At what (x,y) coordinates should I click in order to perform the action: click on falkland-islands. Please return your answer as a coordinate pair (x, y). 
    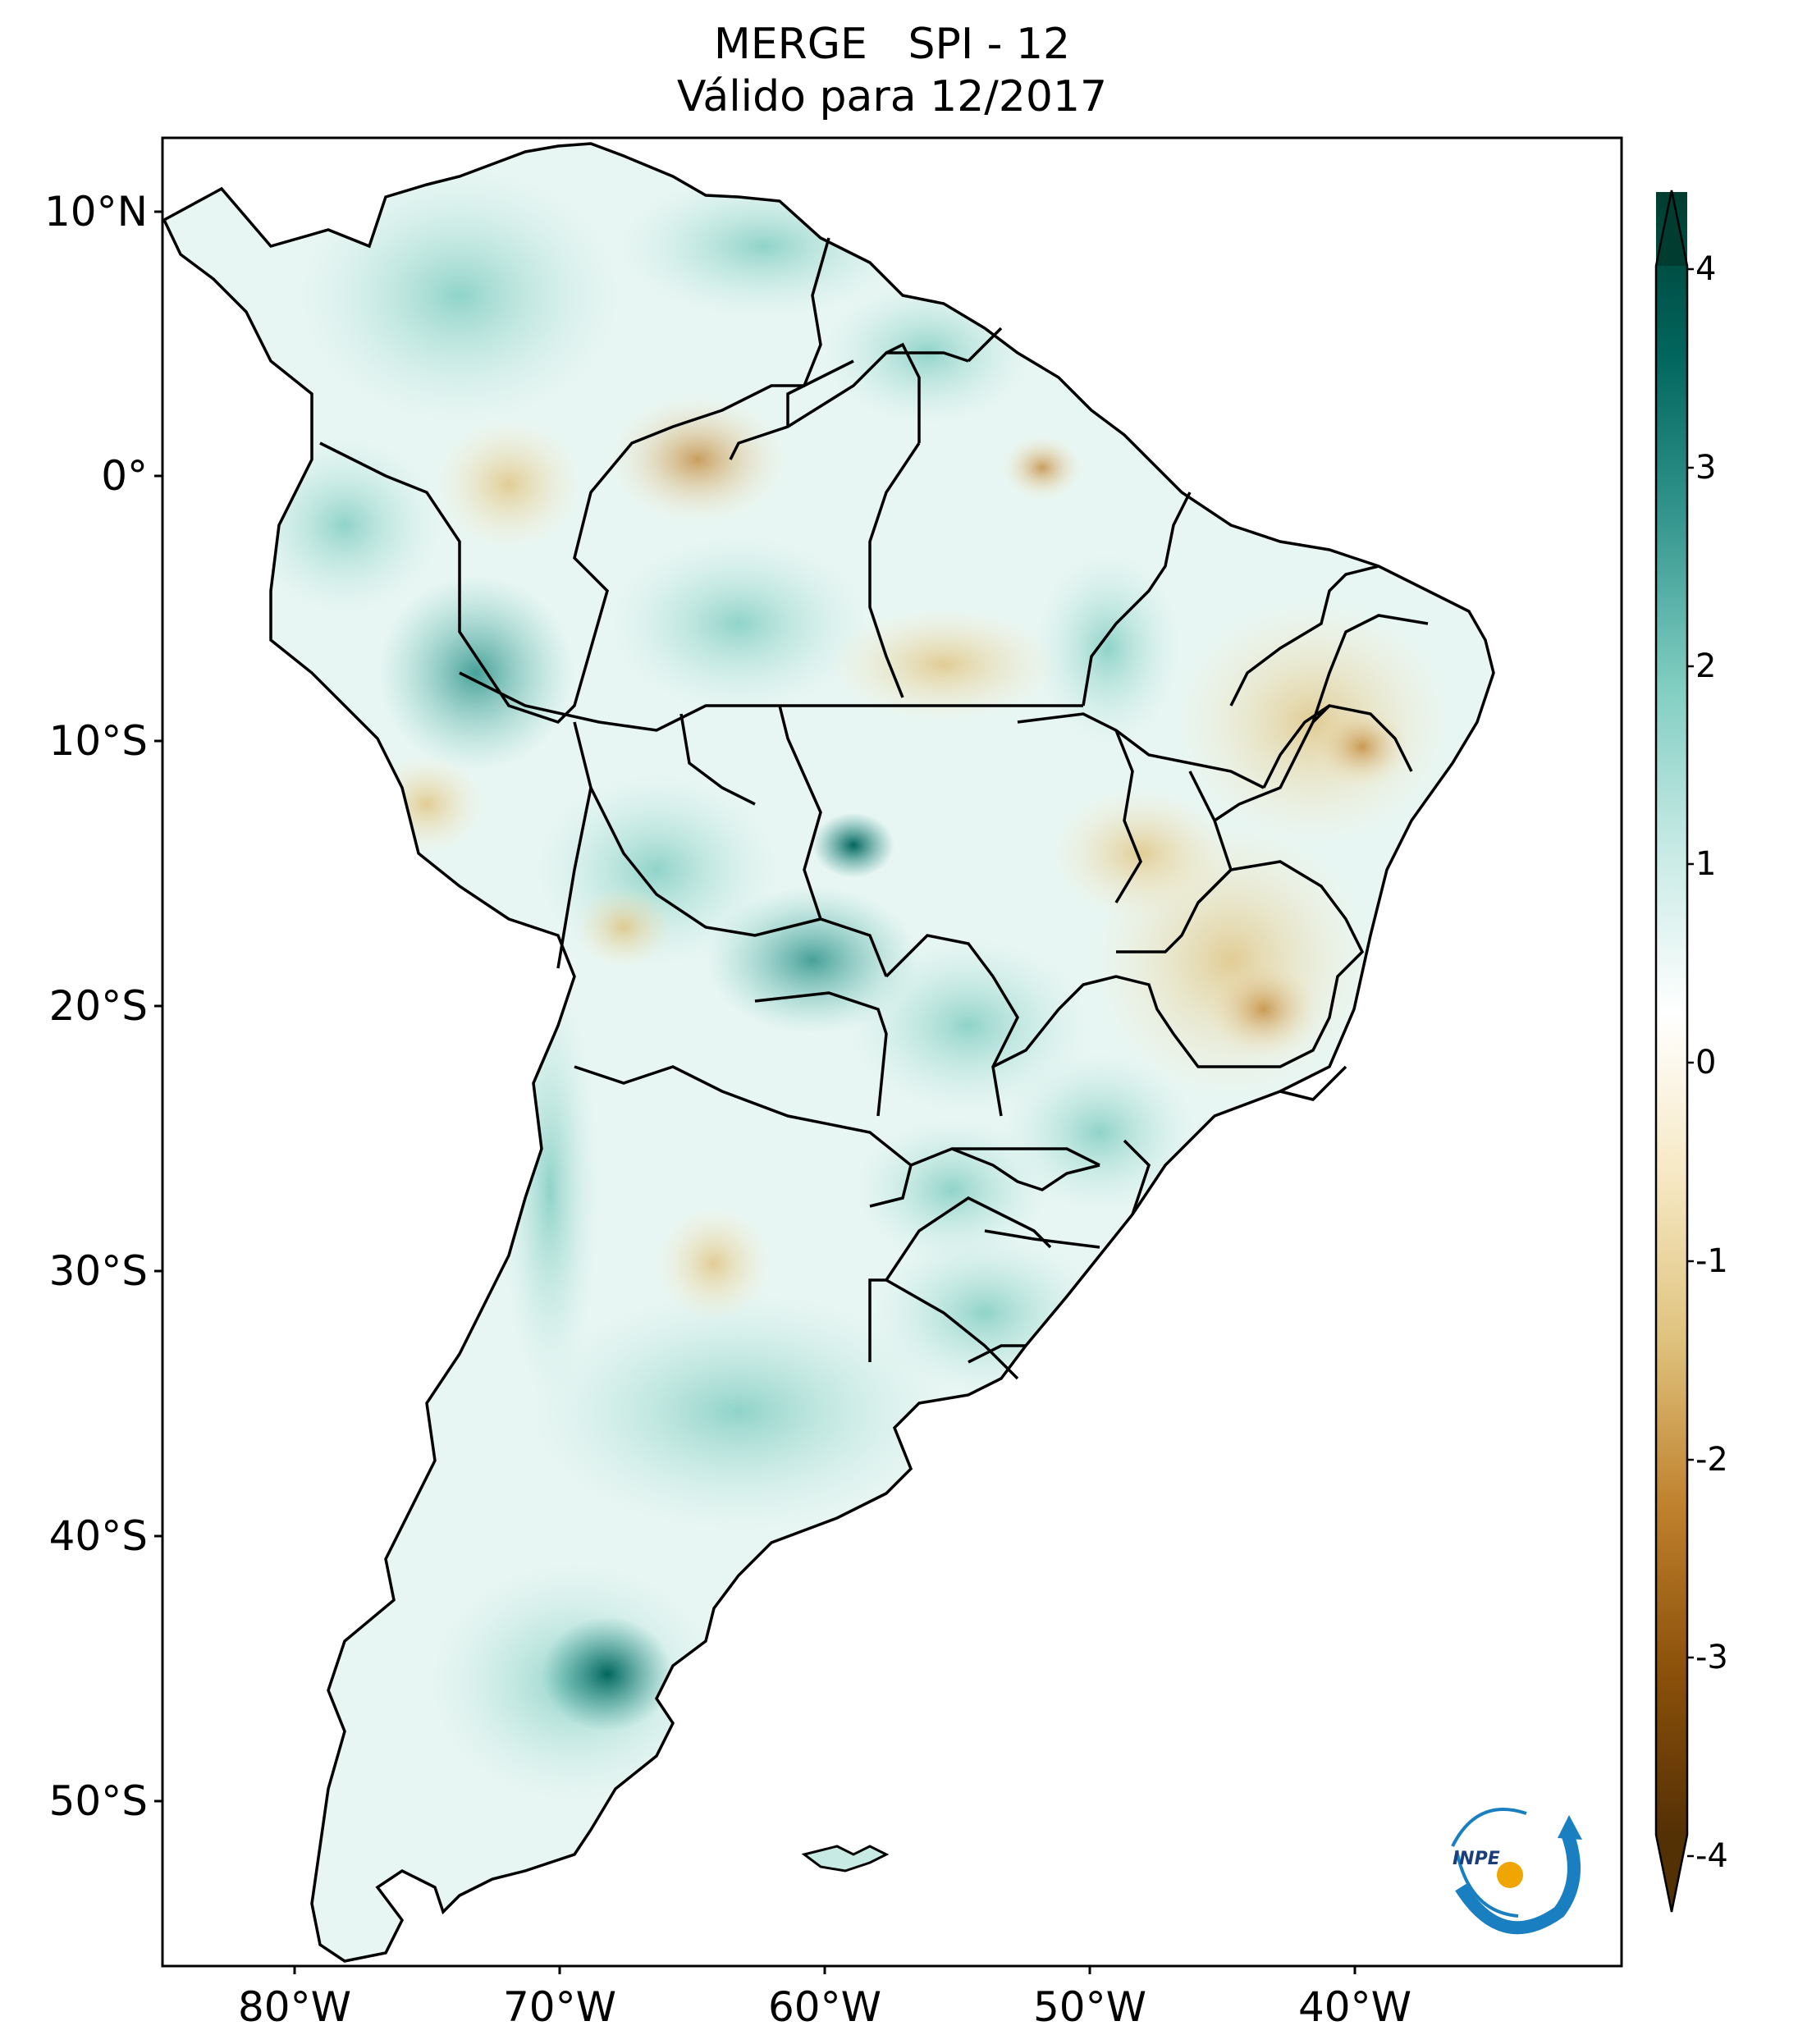
    Looking at the image, I should click on (845, 1859).